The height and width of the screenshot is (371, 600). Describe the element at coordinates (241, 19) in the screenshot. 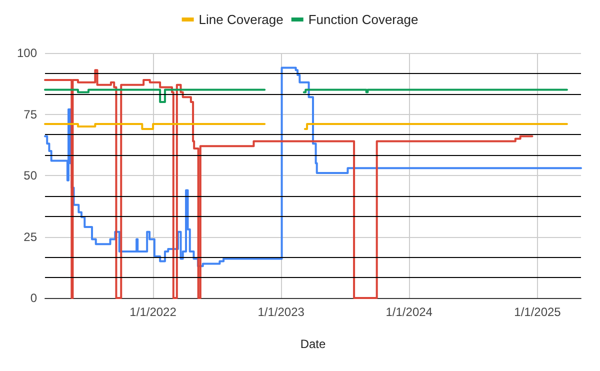

I see `legend-label: Line Coverage` at that location.